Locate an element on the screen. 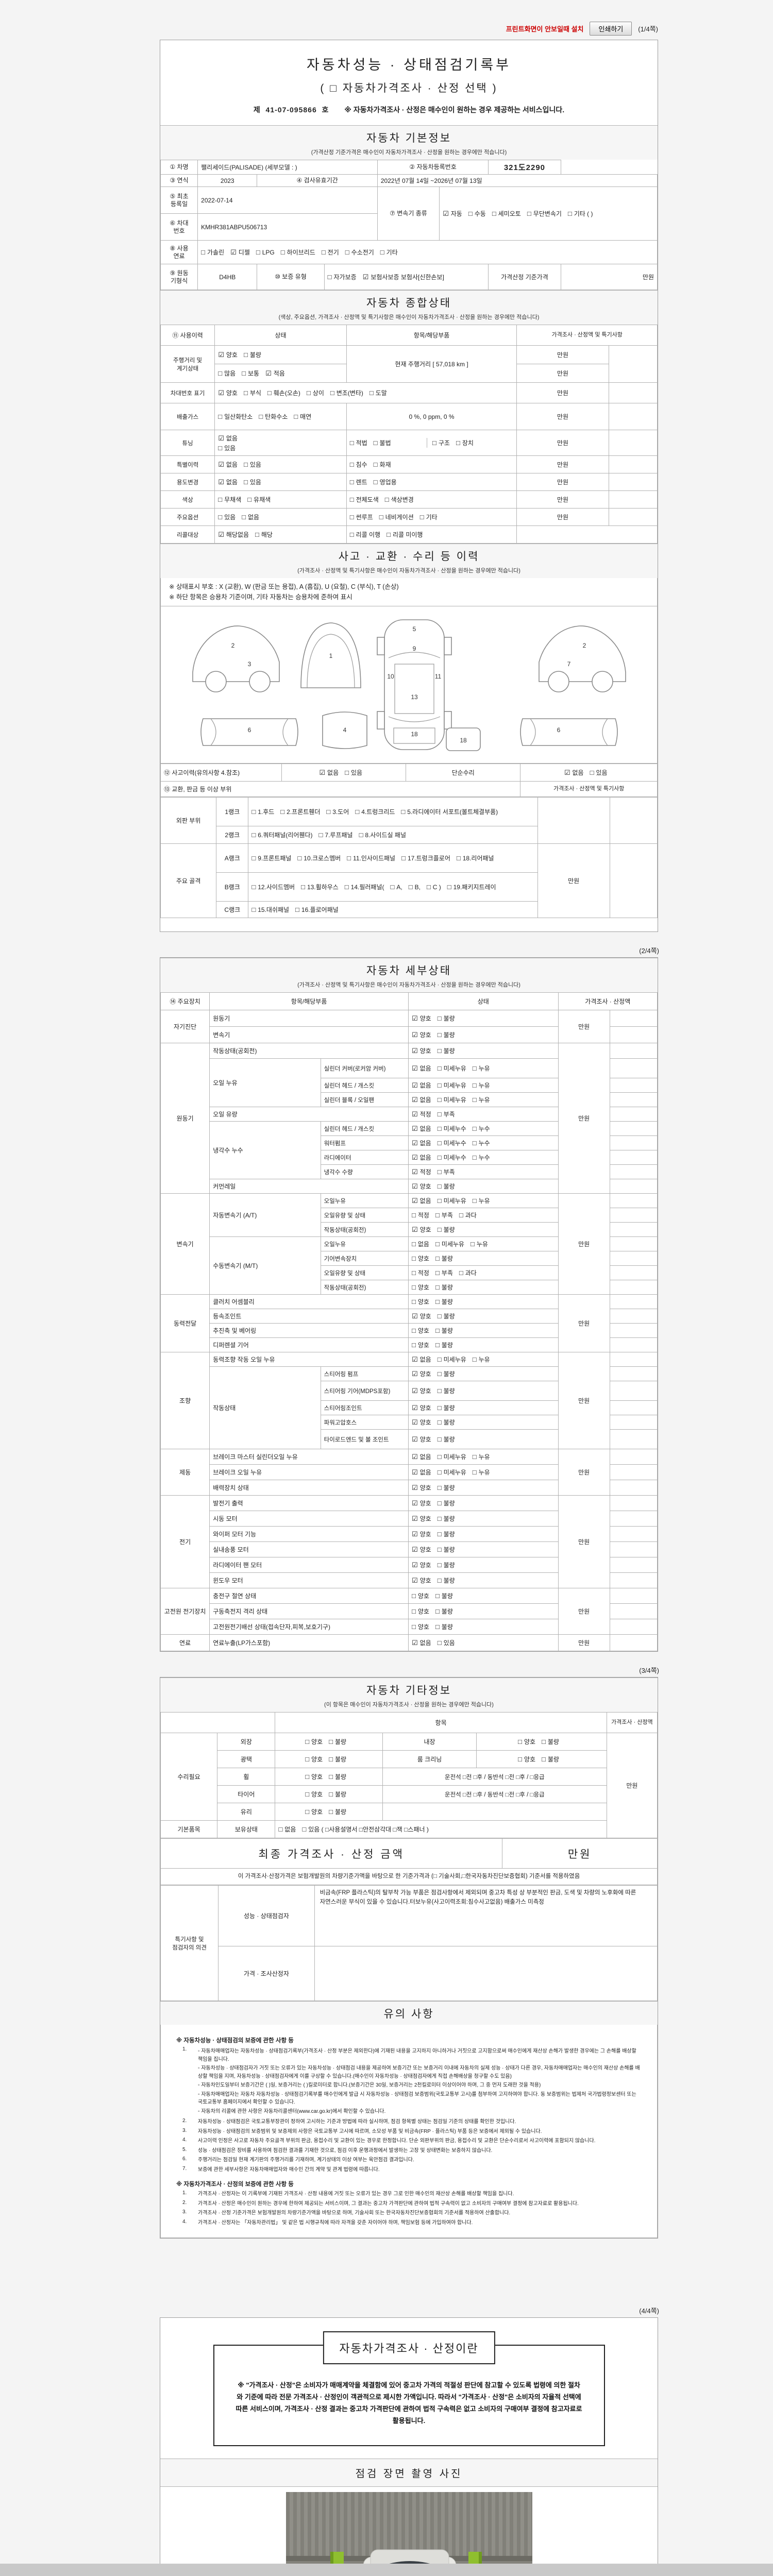 The height and width of the screenshot is (2576, 773). checkbox-option: □ 무채색 is located at coordinates (230, 499).